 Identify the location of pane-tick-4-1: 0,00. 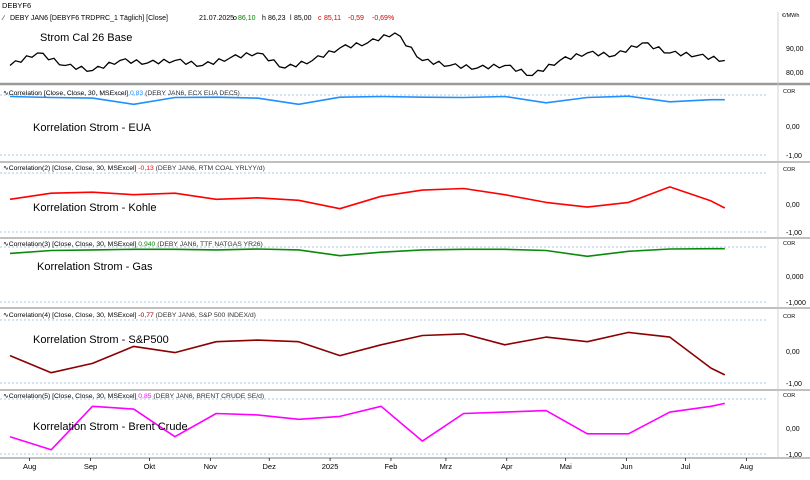
(793, 352).